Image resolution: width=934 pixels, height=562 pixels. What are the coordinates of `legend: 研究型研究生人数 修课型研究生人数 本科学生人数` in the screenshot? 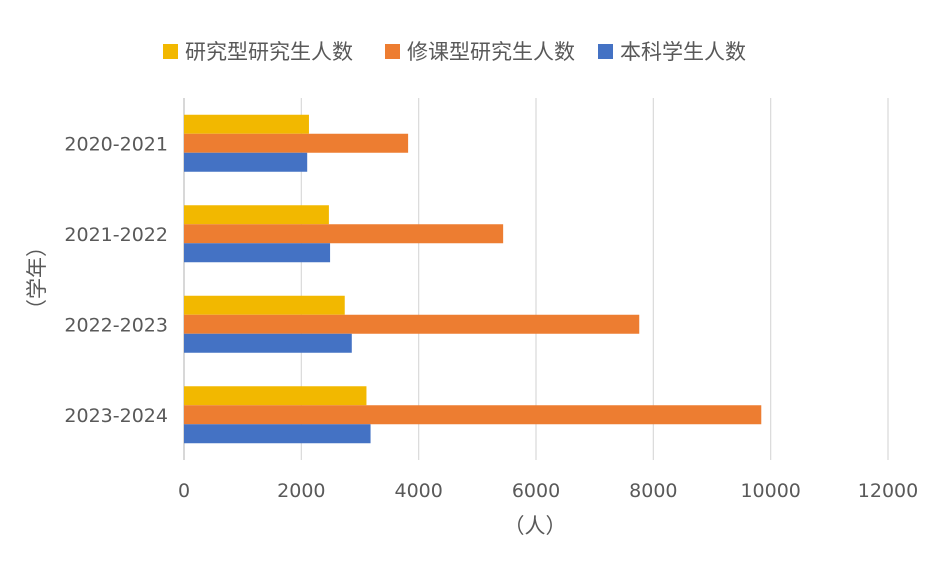 It's located at (454, 52).